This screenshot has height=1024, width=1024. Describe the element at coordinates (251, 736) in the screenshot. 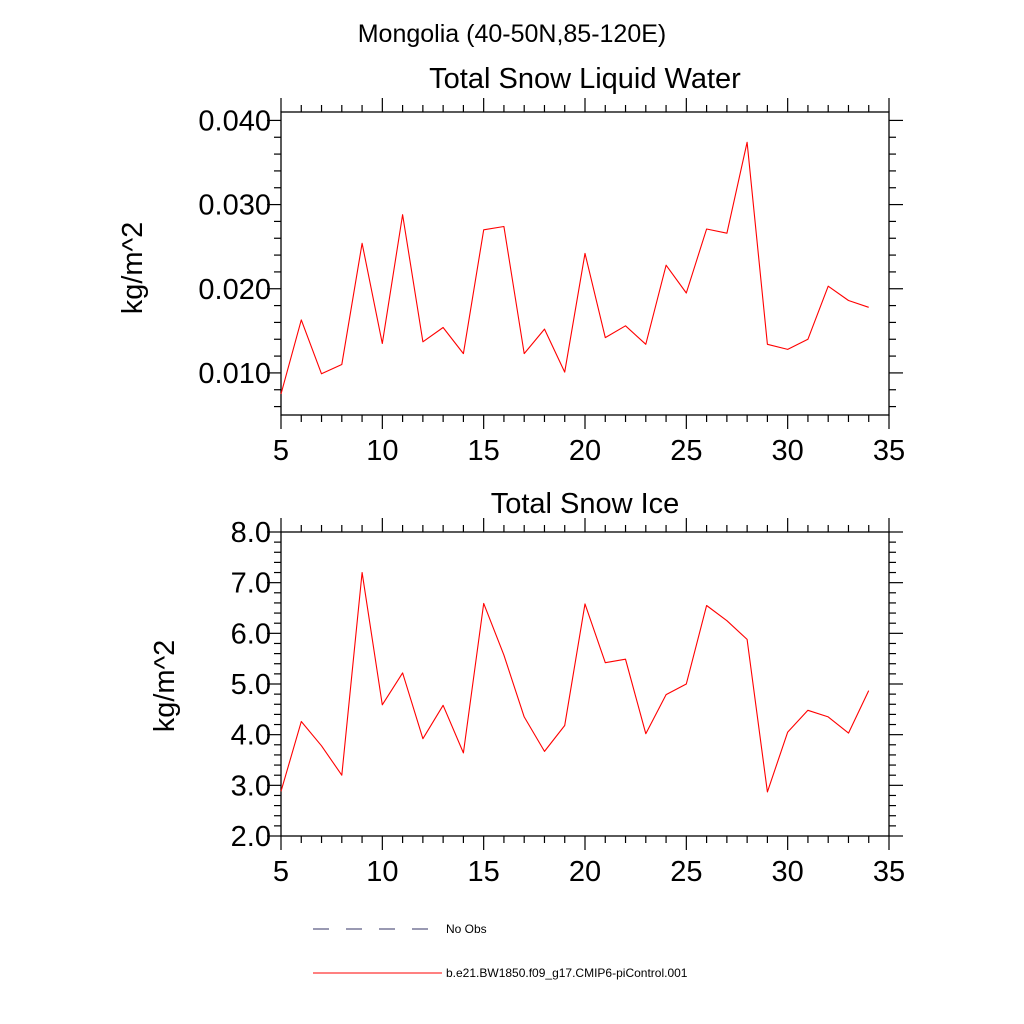

I see `y-tick-label: 4.0` at that location.